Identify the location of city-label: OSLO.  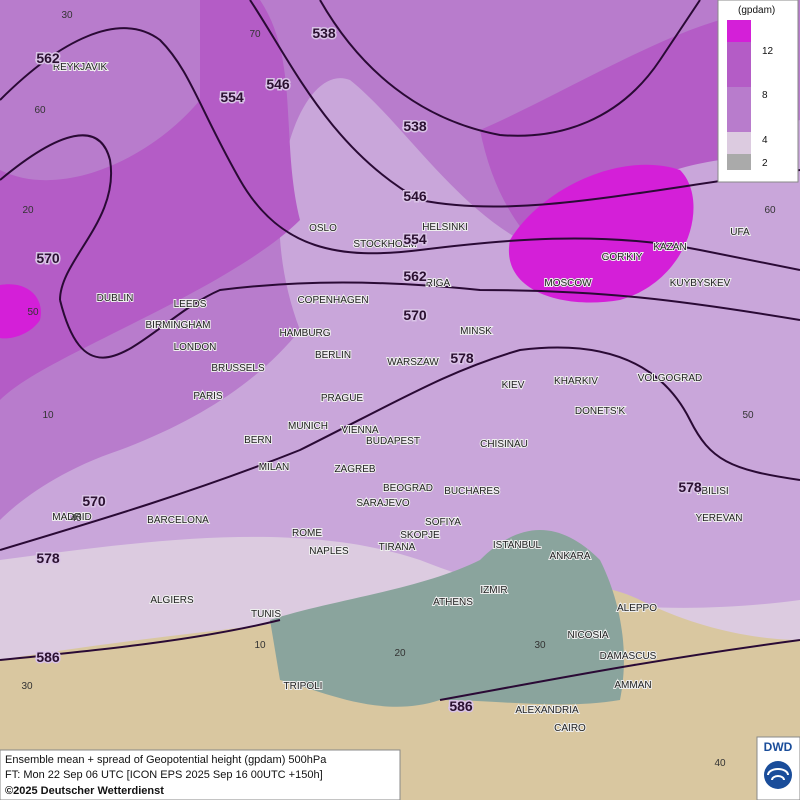
(323, 228).